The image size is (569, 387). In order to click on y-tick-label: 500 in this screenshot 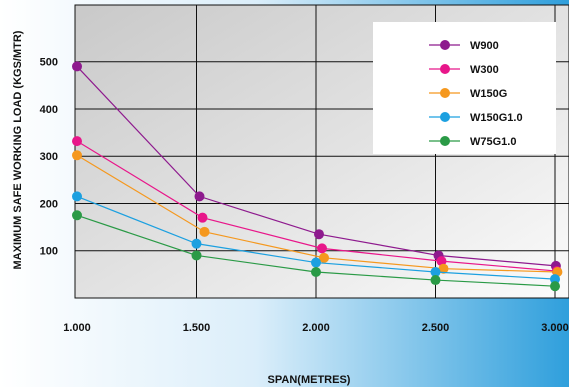, I will do `click(49, 63)`.